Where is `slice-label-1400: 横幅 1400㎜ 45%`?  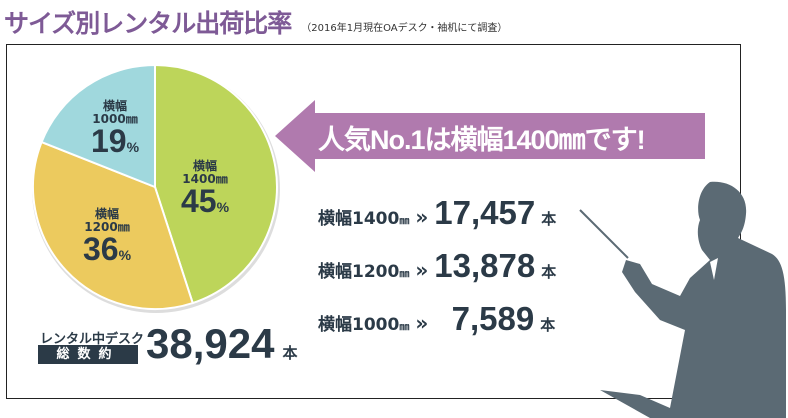
slice-label-1400: 横幅 1400㎜ 45% is located at coordinates (205, 189).